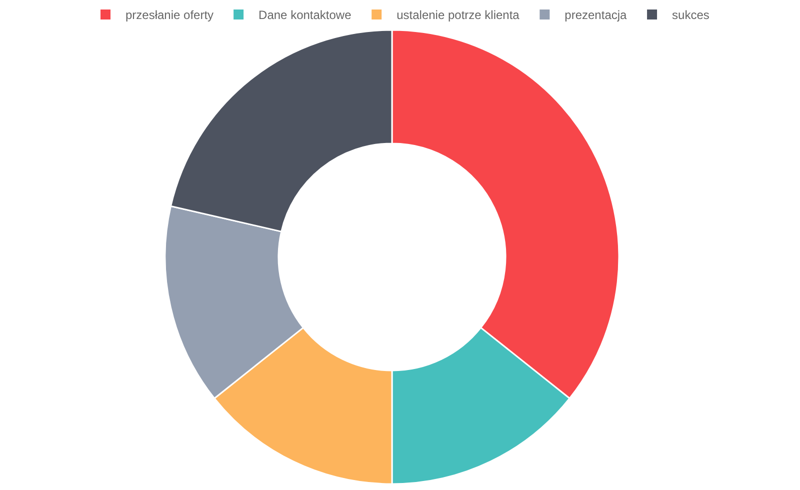 Image resolution: width=800 pixels, height=490 pixels. I want to click on legend-label: przesłanie oferty, so click(170, 15).